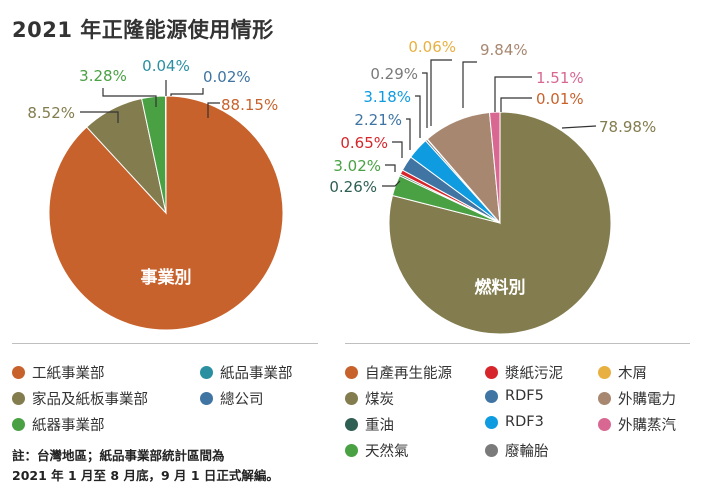 The image size is (708, 496). Describe the element at coordinates (441, 92) in the screenshot. I see `leader-line-木屑` at that location.